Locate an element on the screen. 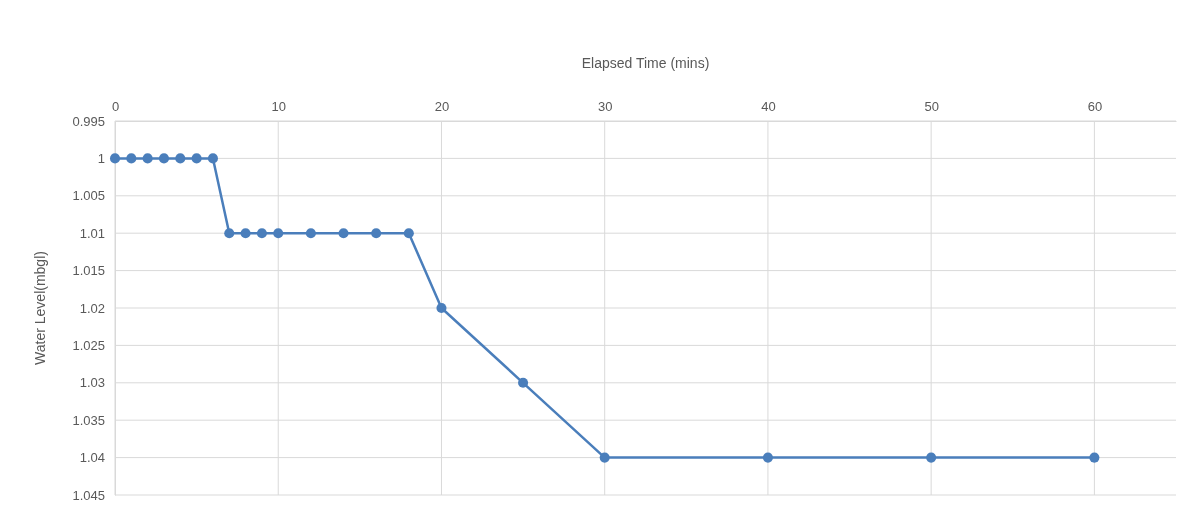 The width and height of the screenshot is (1204, 511). x-tick-label: 40 is located at coordinates (768, 106).